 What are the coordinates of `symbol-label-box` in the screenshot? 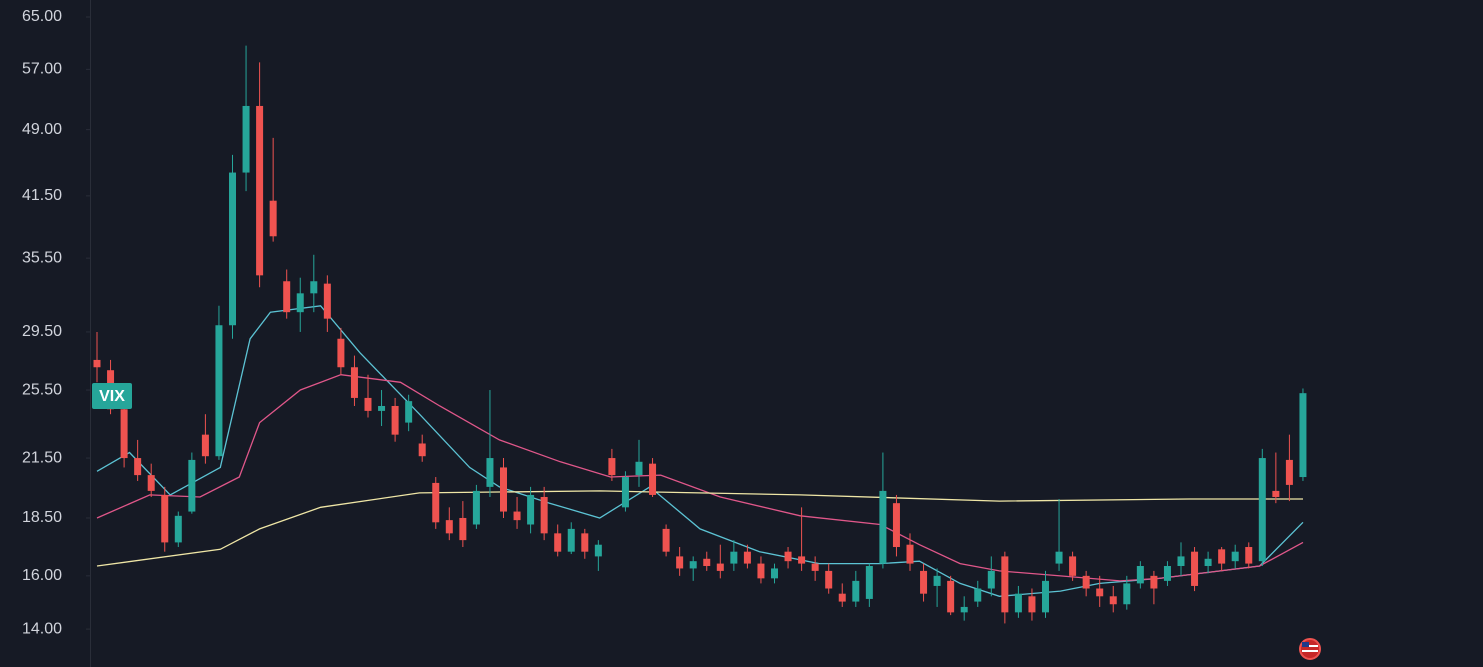 It's located at (112, 396).